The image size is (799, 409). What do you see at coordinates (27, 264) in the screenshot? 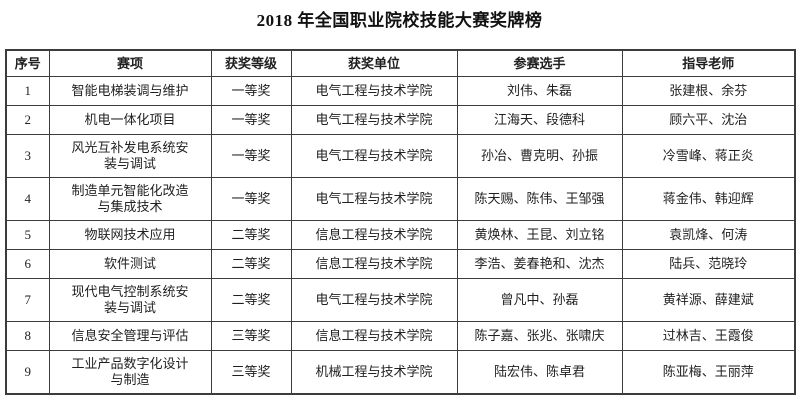
I see `cell-no: 6` at bounding box center [27, 264].